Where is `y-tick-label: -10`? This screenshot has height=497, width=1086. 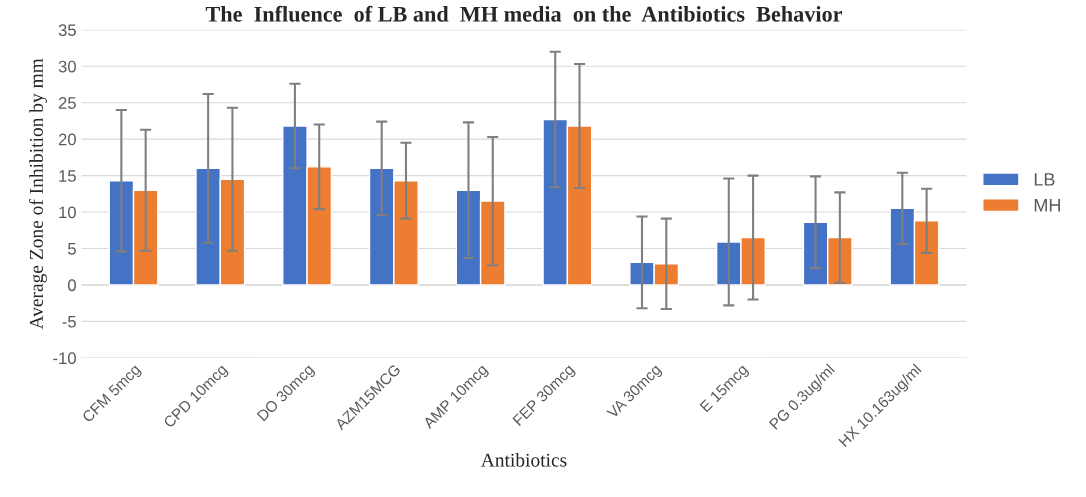
y-tick-label: -10 is located at coordinates (64, 358).